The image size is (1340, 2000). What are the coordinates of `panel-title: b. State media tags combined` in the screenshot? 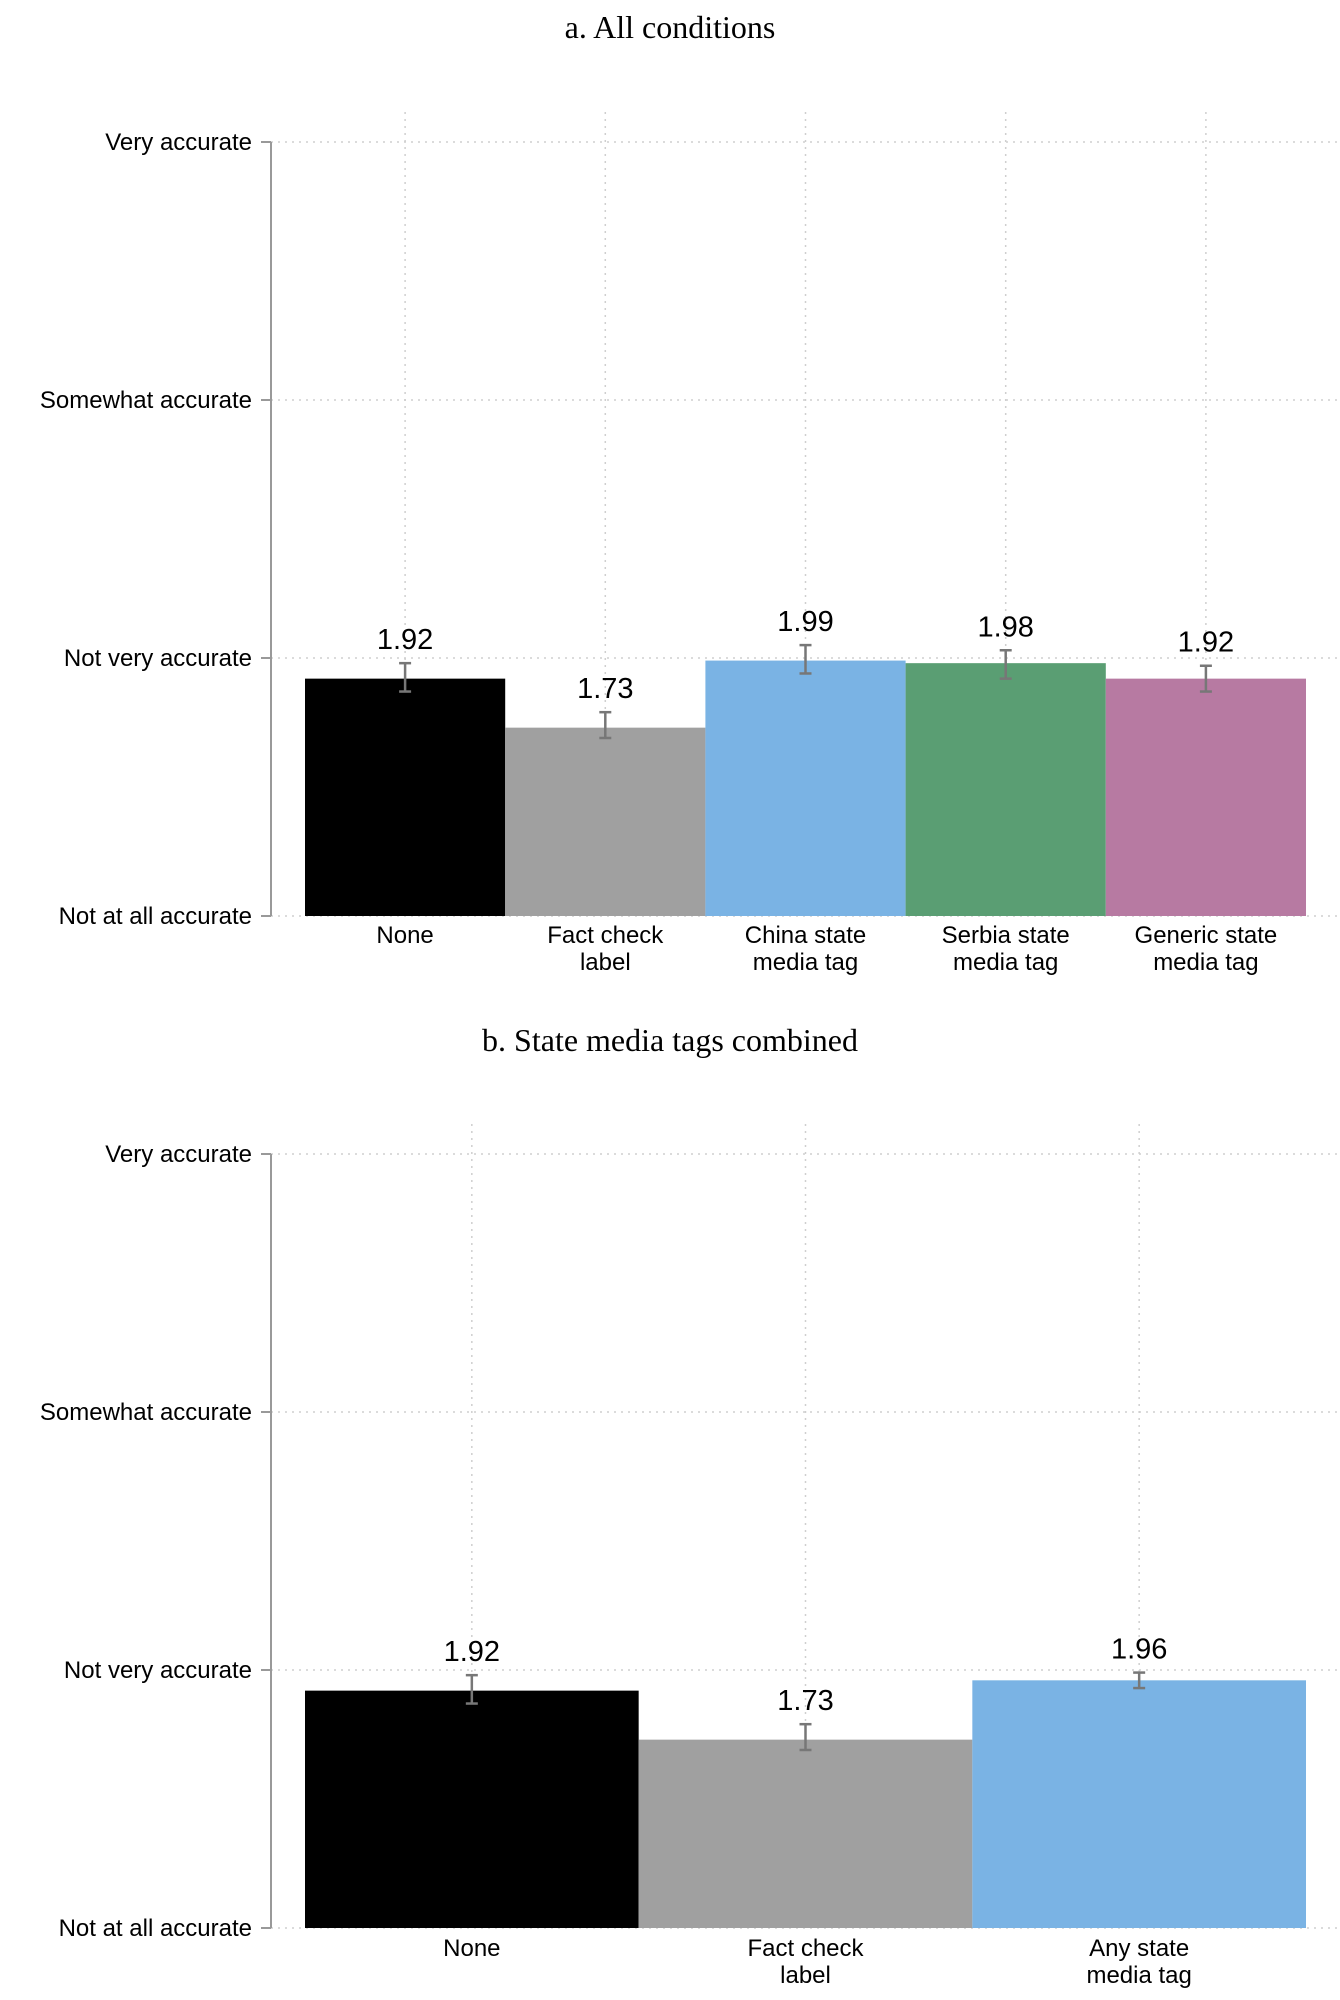 It's located at (670, 1040).